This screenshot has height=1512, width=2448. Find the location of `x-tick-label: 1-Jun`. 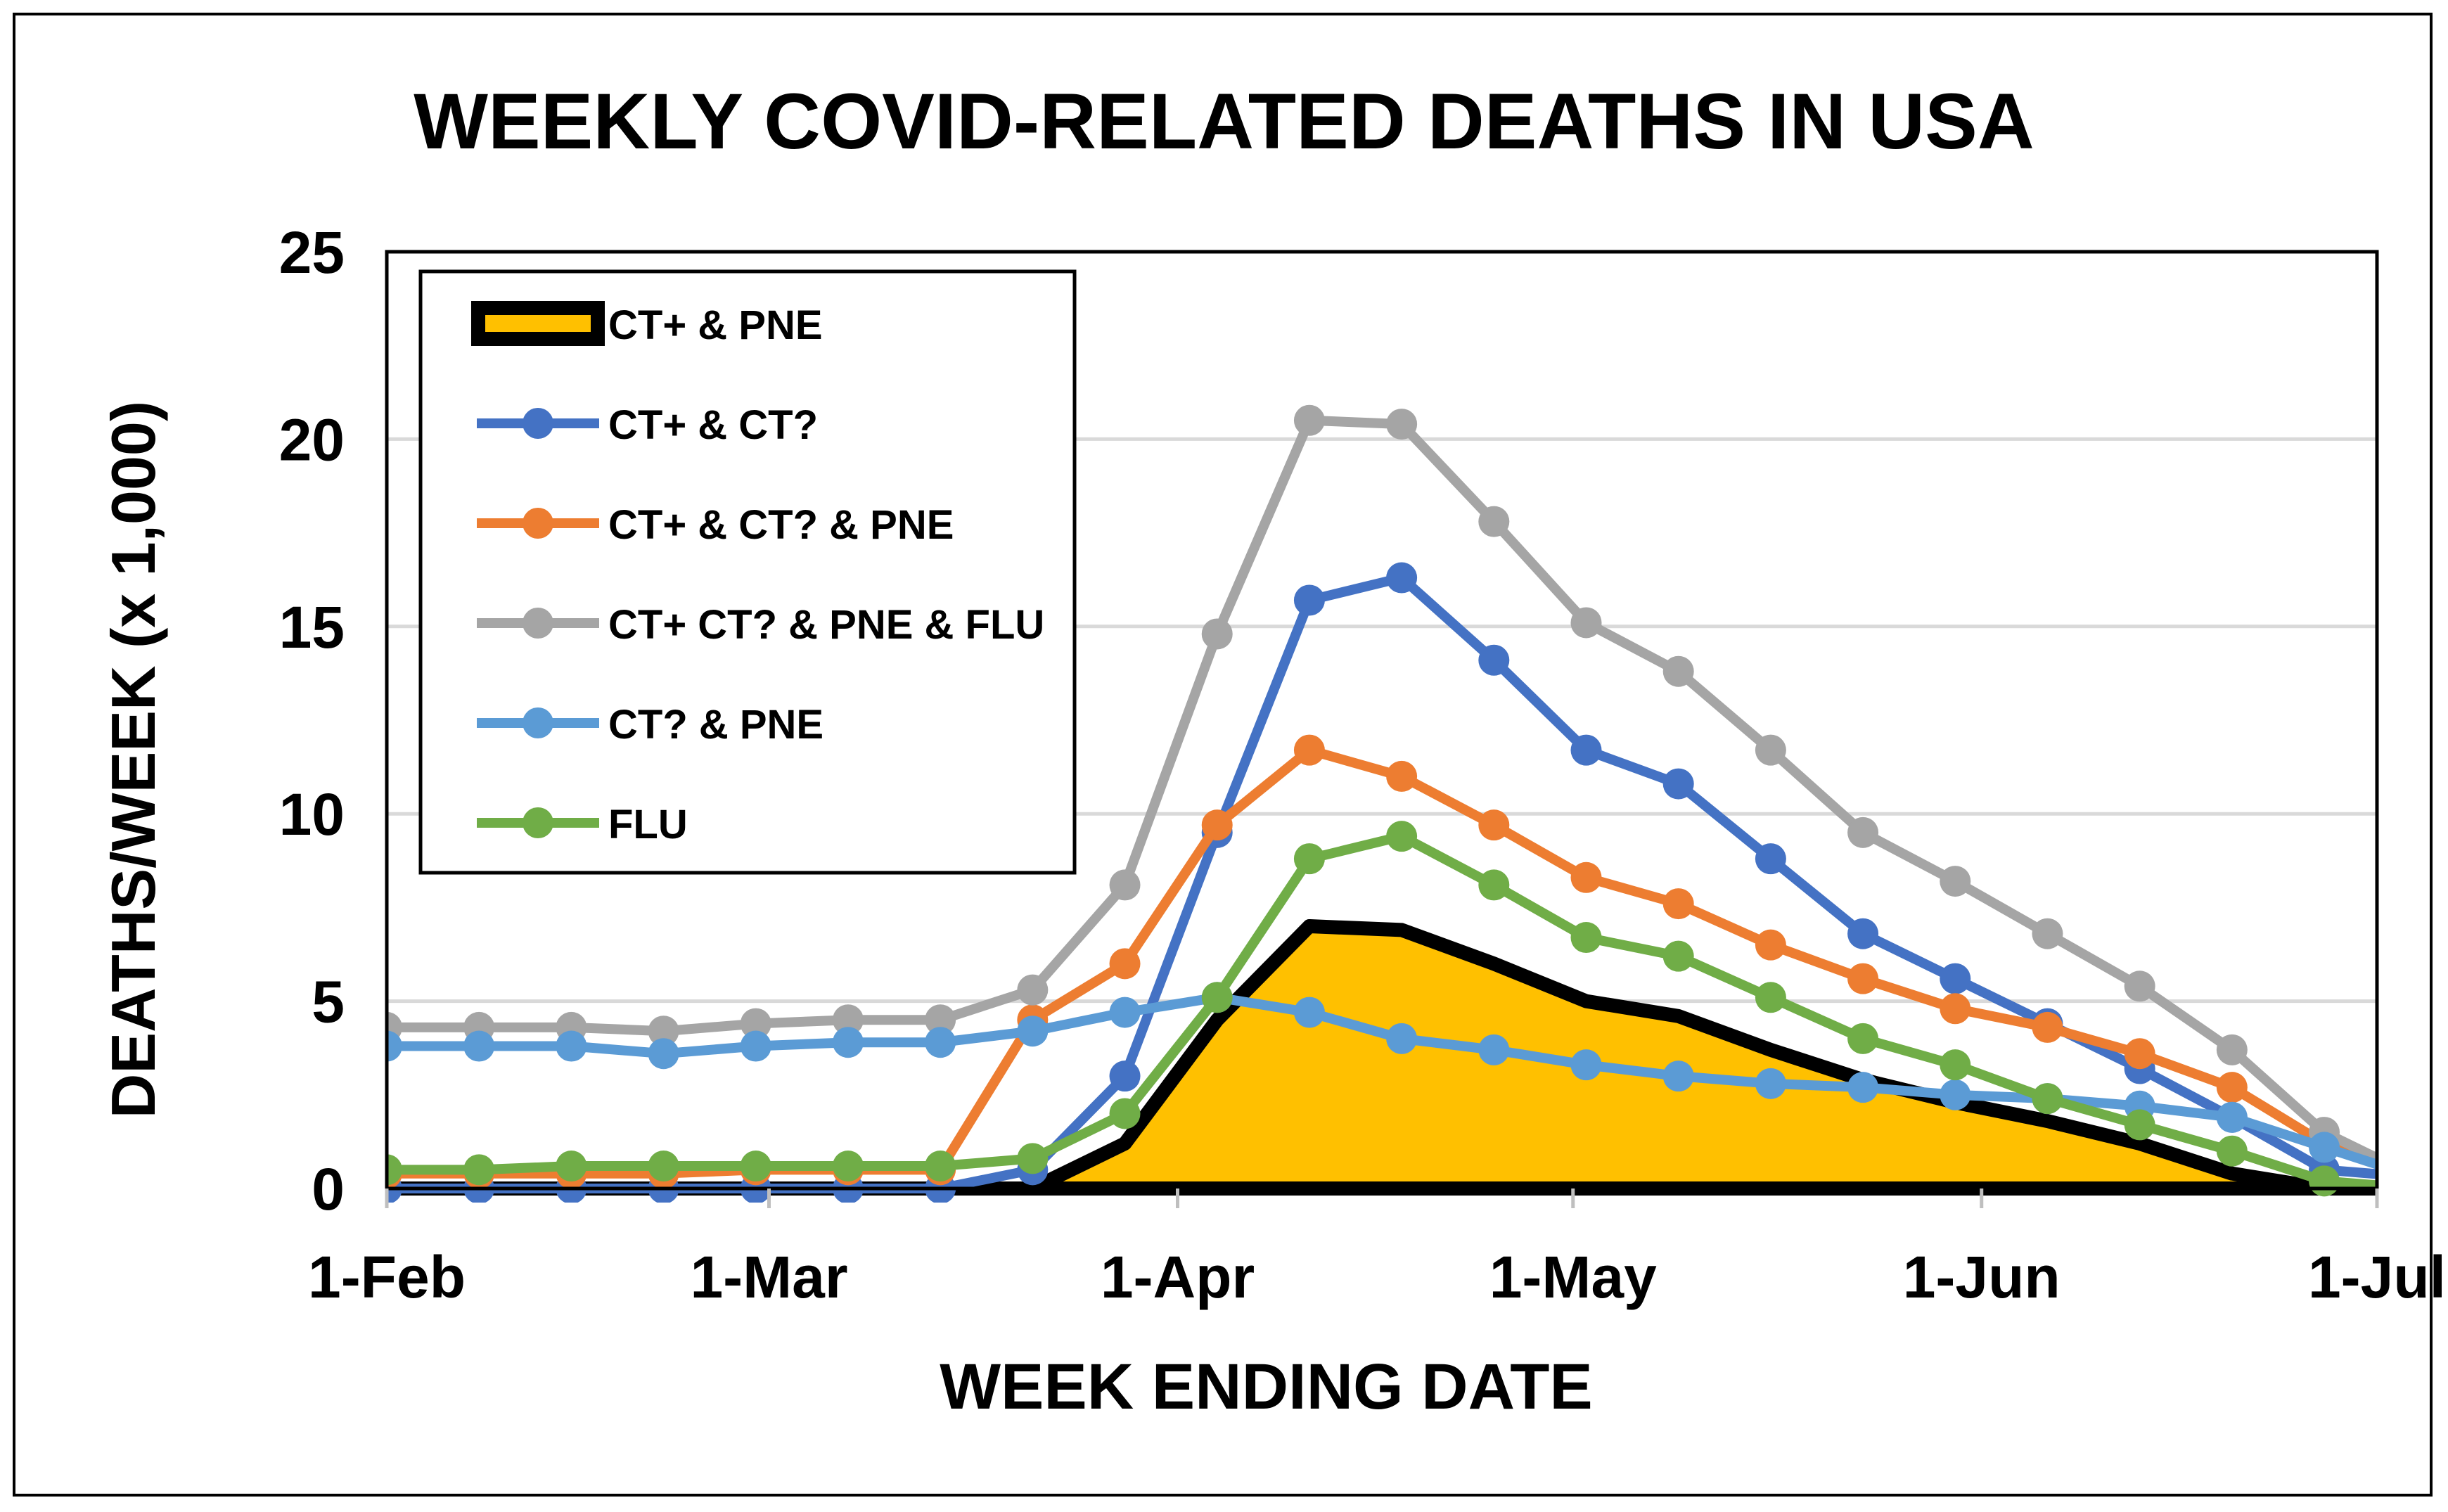

x-tick-label: 1-Jun is located at coordinates (1982, 1277).